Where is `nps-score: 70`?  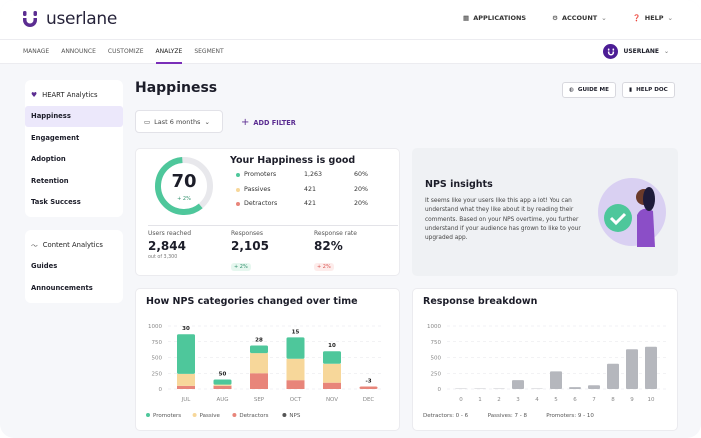 nps-score: 70 is located at coordinates (184, 181).